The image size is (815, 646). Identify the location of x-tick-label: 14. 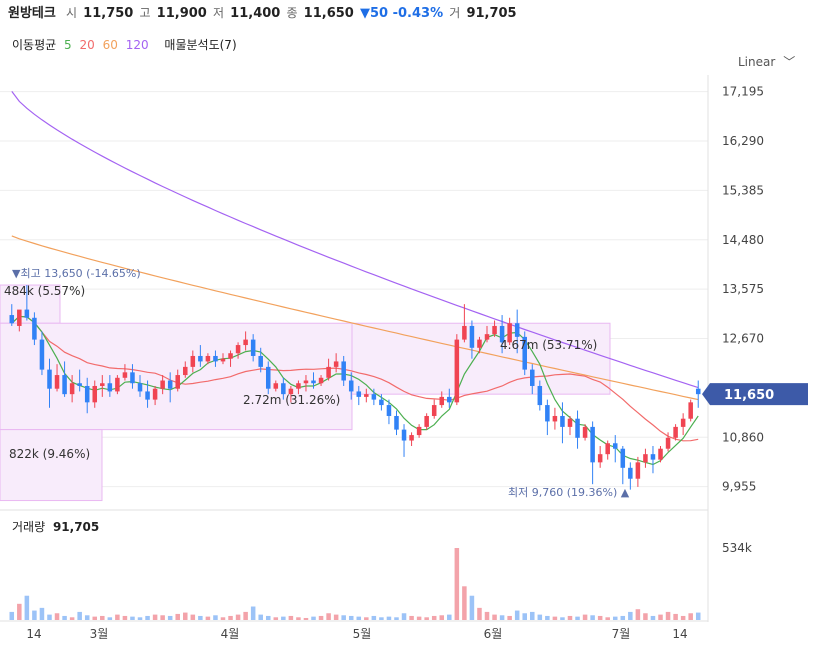
(33, 634).